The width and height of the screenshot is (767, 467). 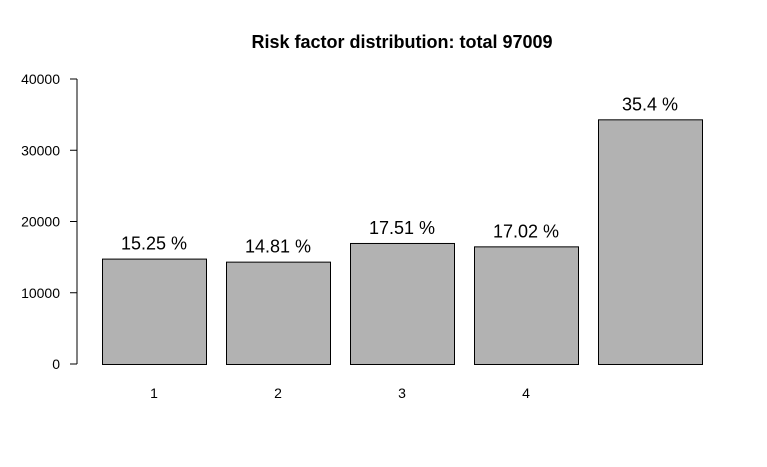 I want to click on bar-data-label: 14.81 %, so click(x=278, y=247).